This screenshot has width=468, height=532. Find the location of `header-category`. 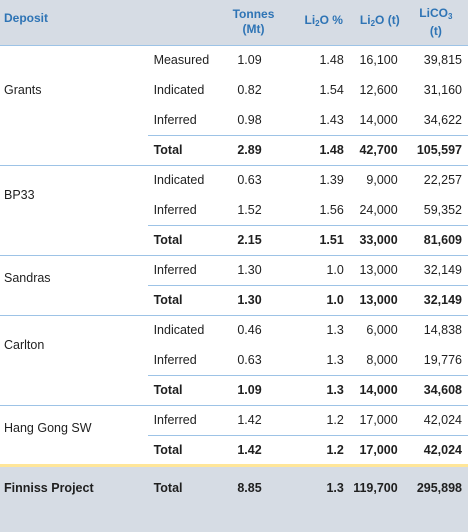

header-category is located at coordinates (185, 22).